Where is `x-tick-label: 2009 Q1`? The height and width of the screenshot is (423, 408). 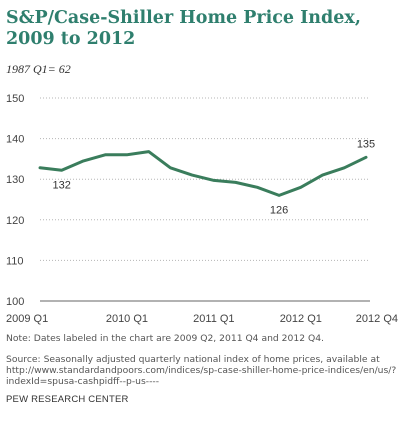
x-tick-label: 2009 Q1 is located at coordinates (27, 319).